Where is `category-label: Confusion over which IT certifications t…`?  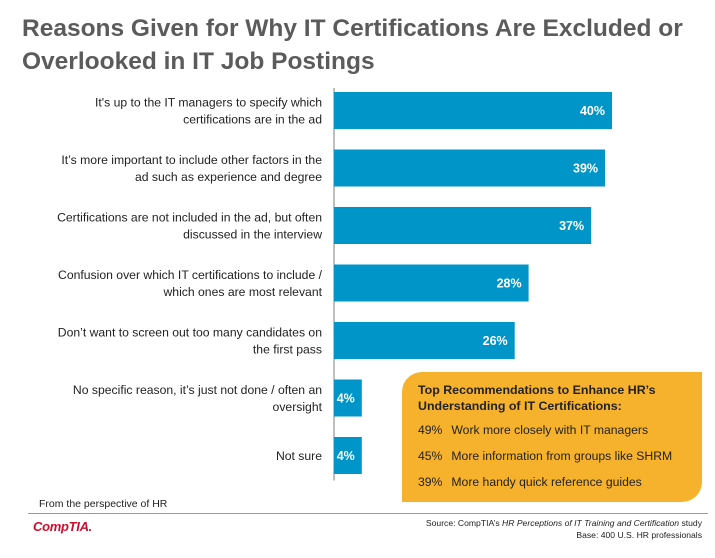
category-label: Confusion over which IT certifications t… is located at coordinates (190, 283).